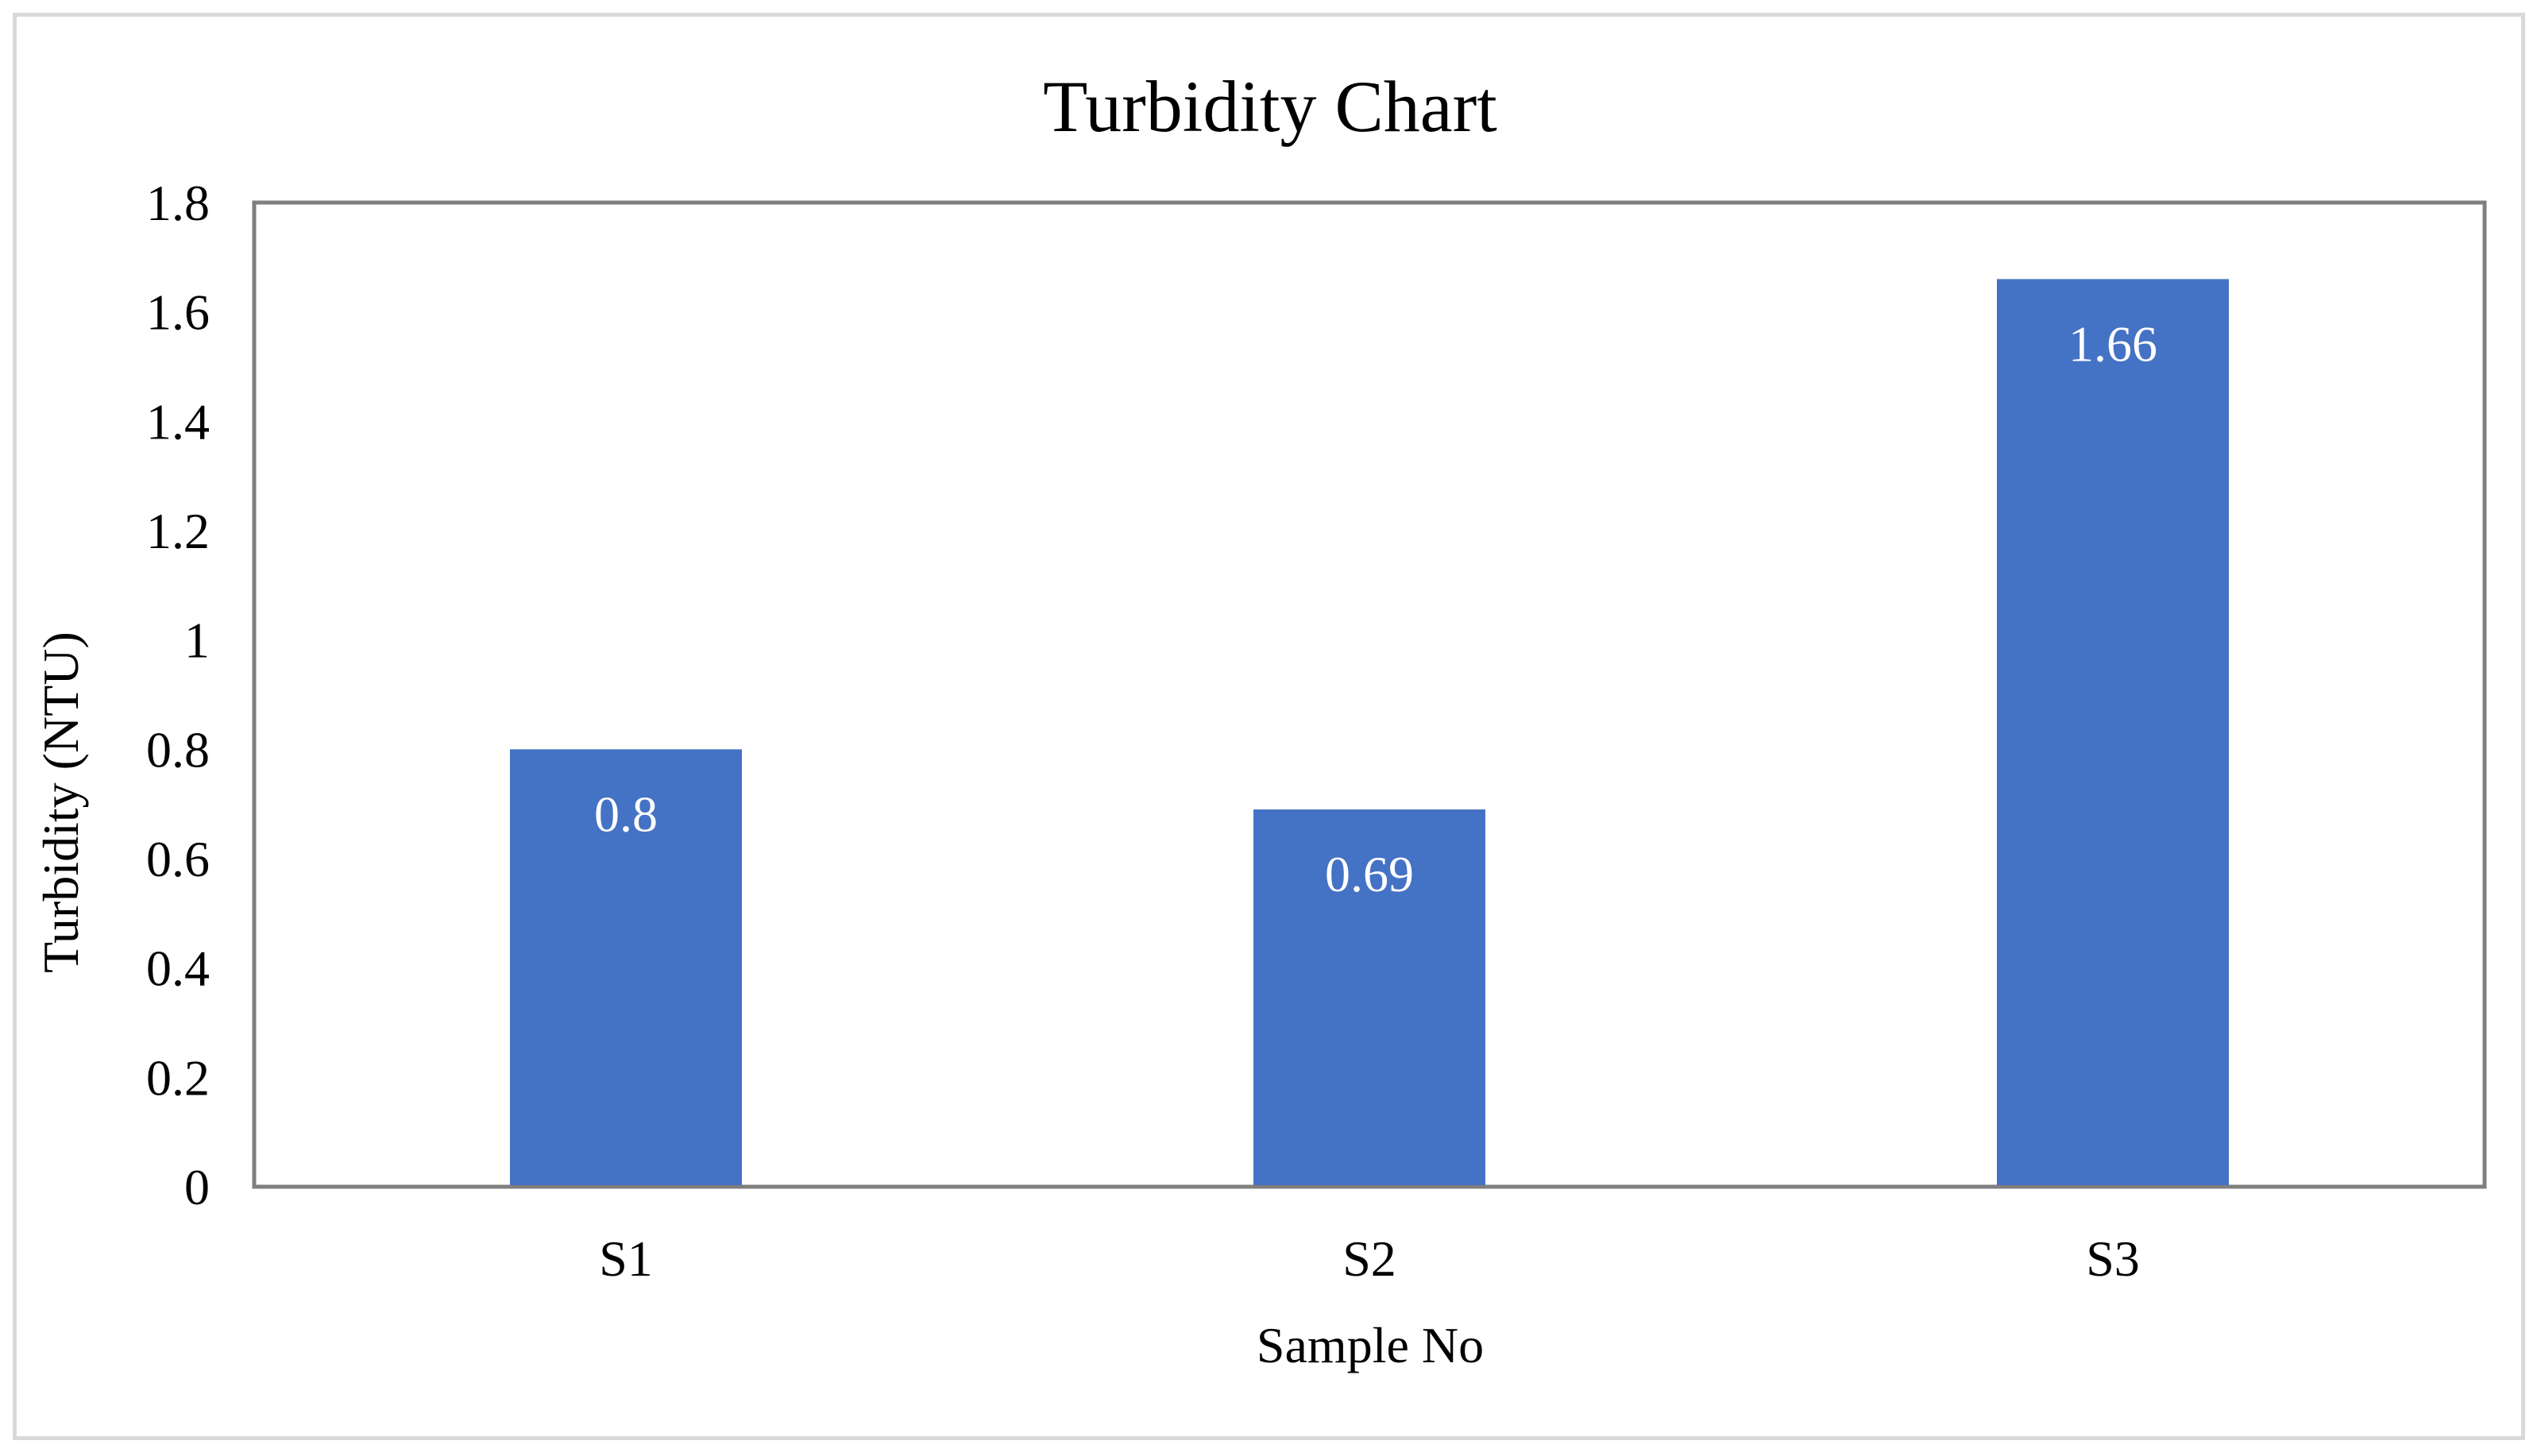 The image size is (2541, 1456). I want to click on bar-s3, so click(2113, 733).